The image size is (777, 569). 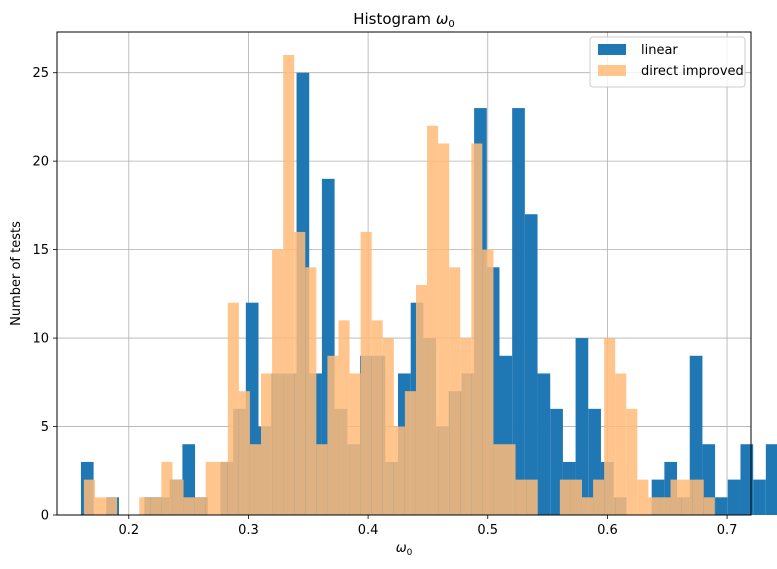 I want to click on legend: linear direct improved, so click(x=667, y=62).